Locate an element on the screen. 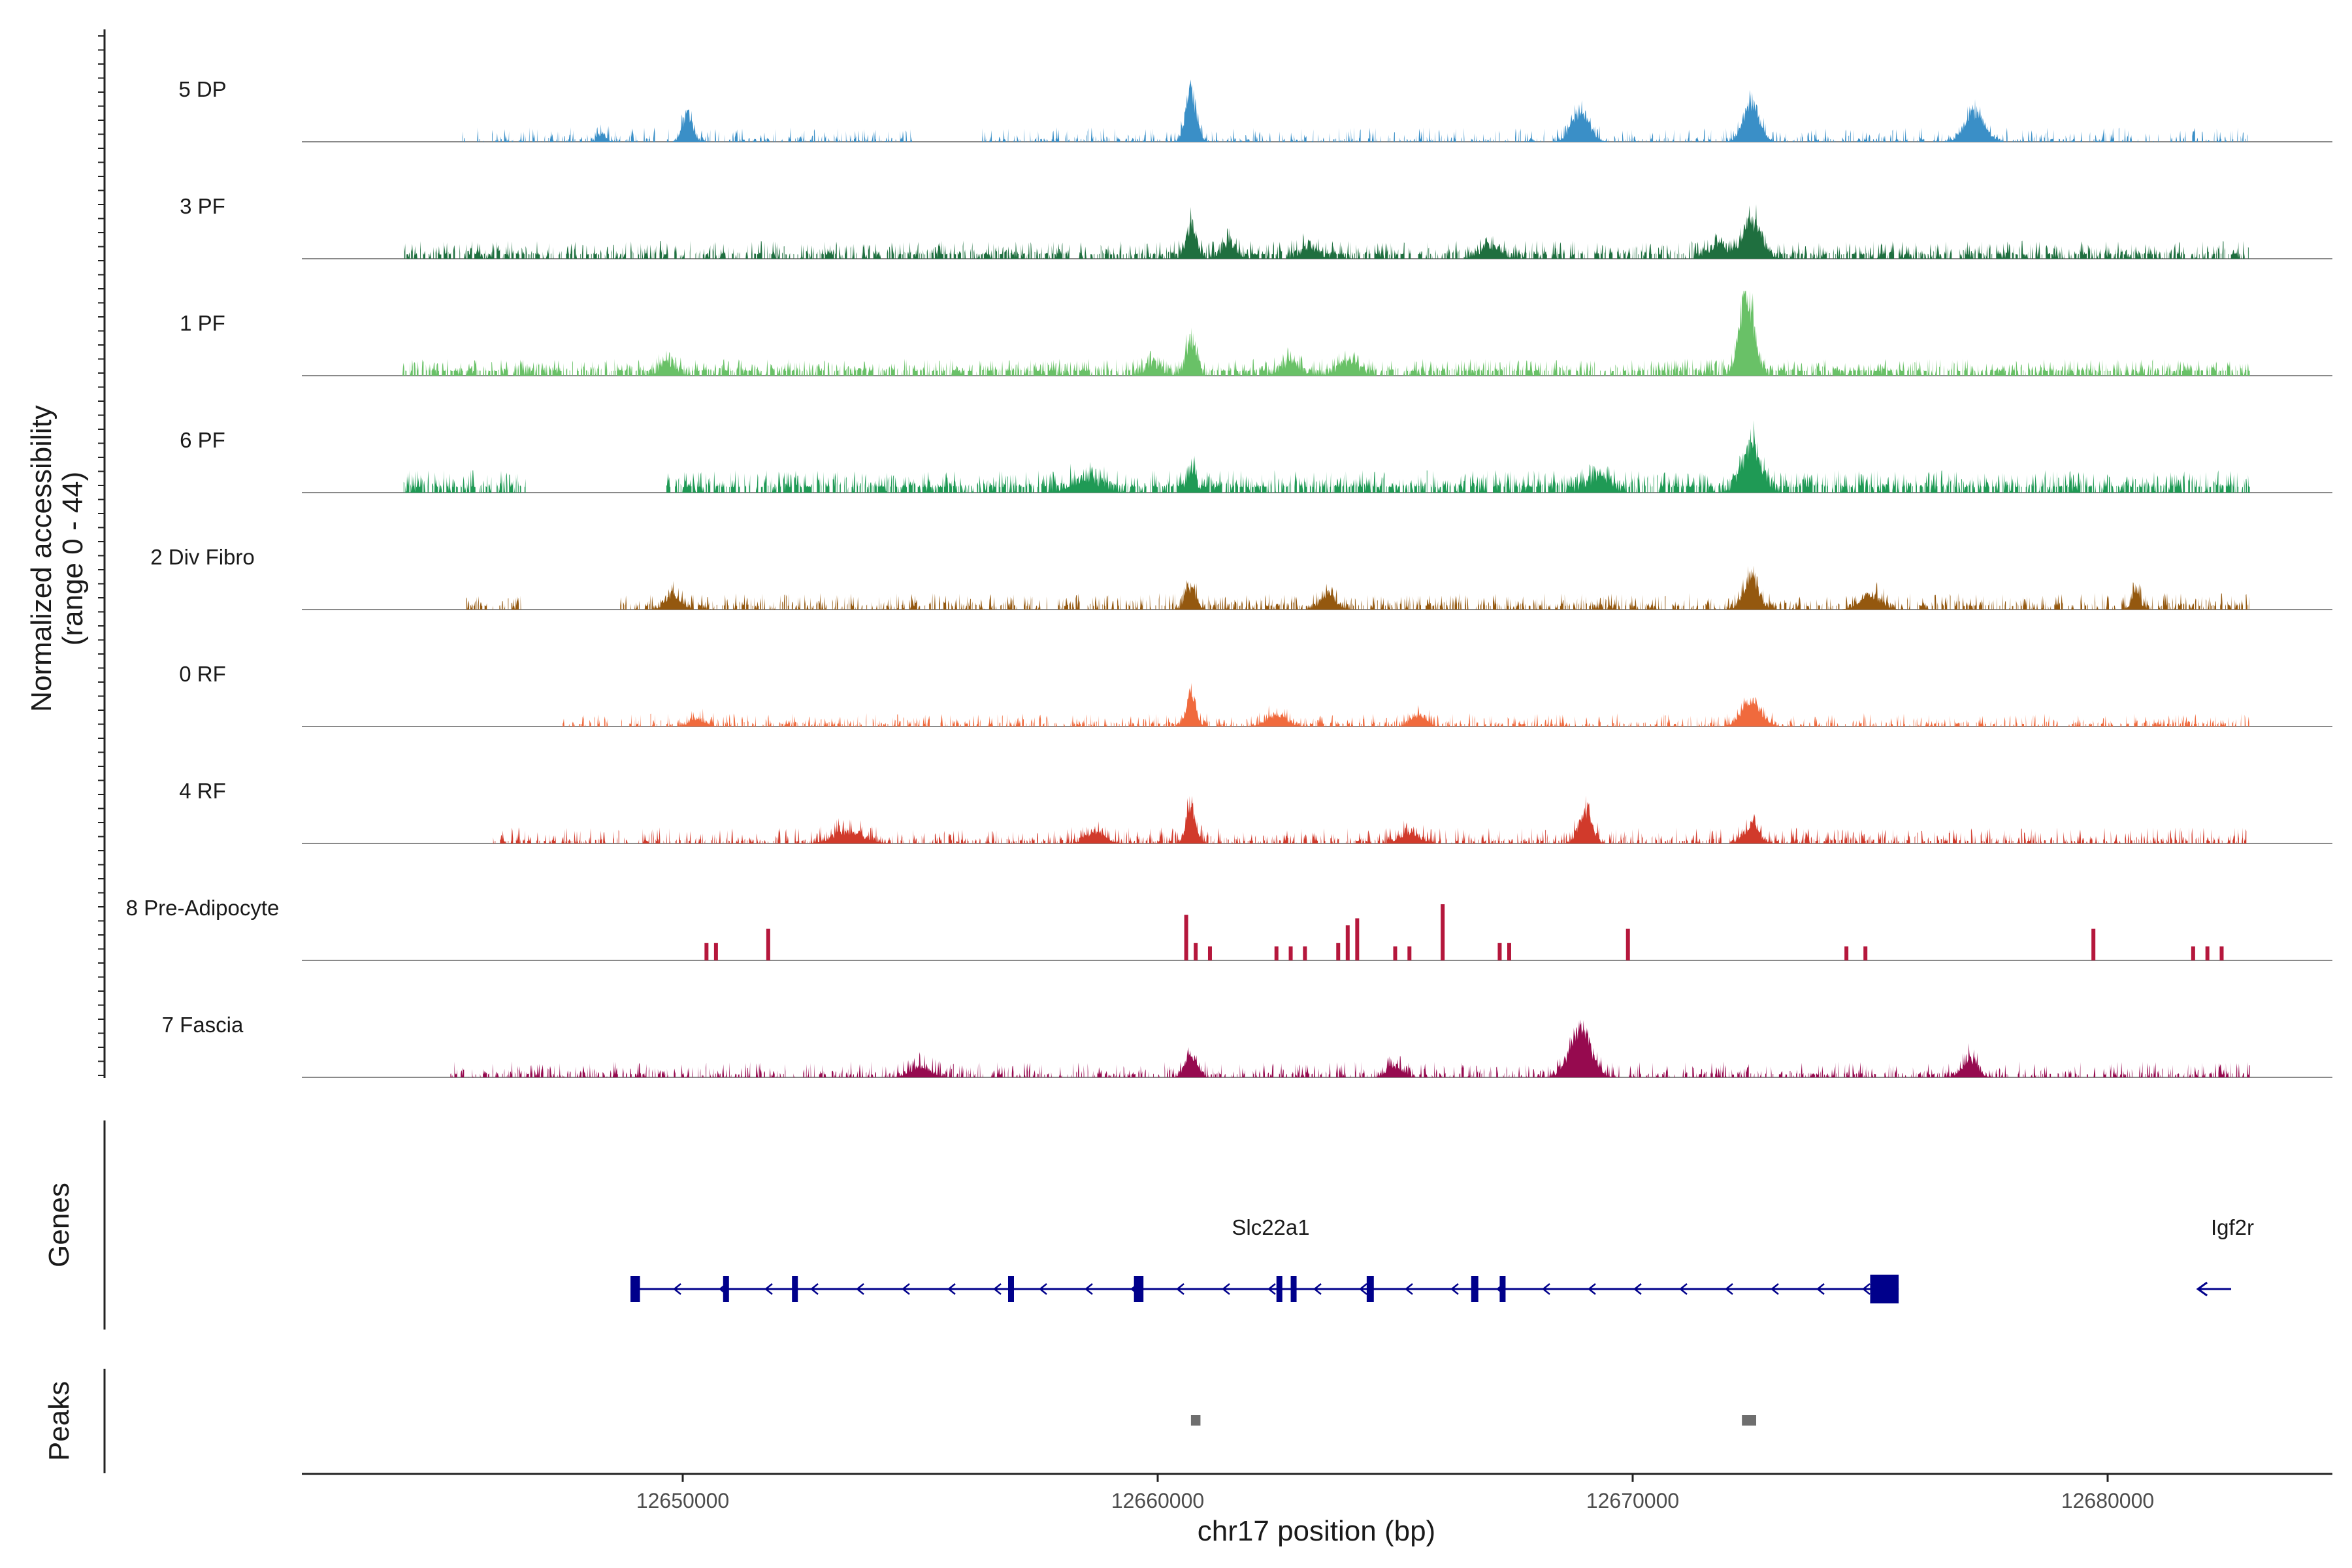 The image size is (2352, 1568). track-label: 3 PF is located at coordinates (202, 206).